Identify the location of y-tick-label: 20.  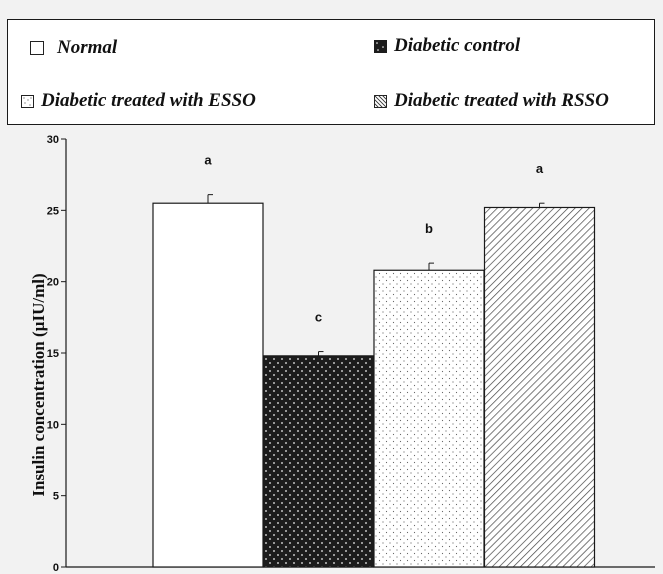
(53, 283).